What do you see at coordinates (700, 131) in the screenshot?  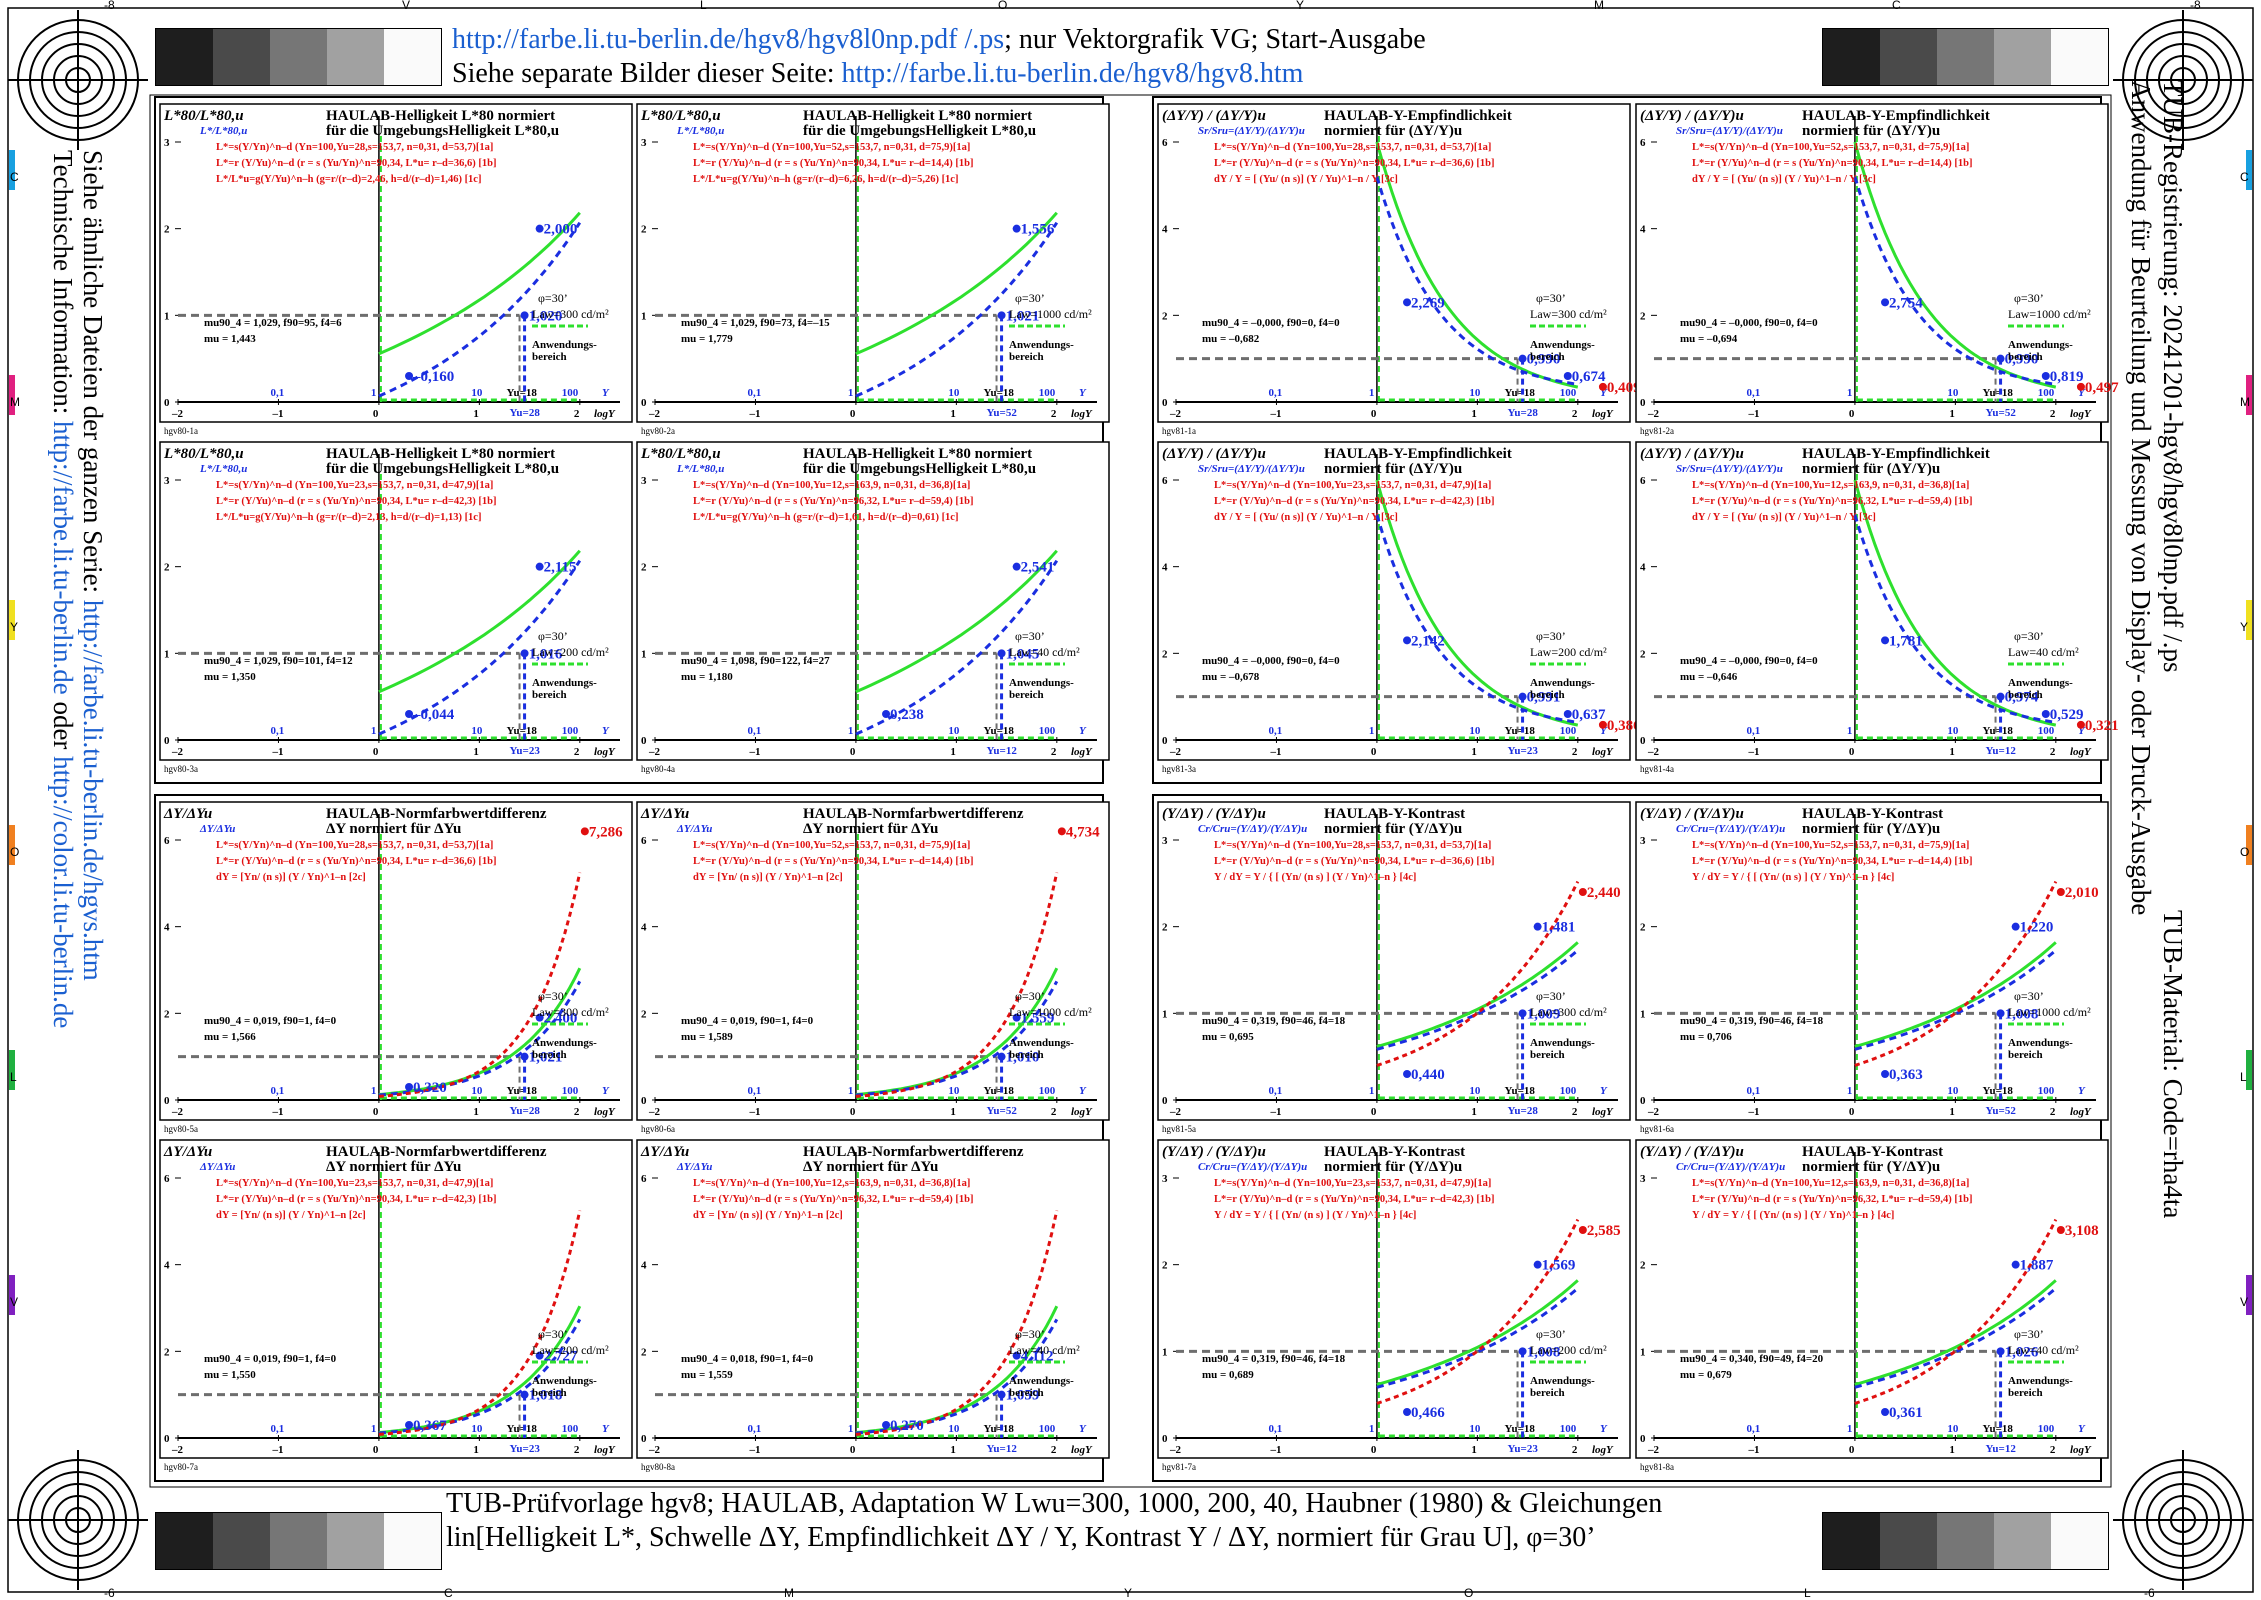 I see `chart-subtitle: L*/L*80,u` at bounding box center [700, 131].